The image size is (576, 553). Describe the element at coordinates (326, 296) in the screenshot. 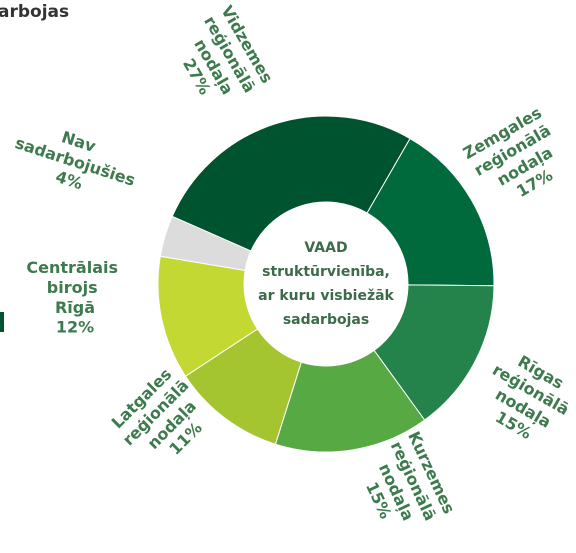

I see `center-text: ar kuru visbiežāk` at that location.